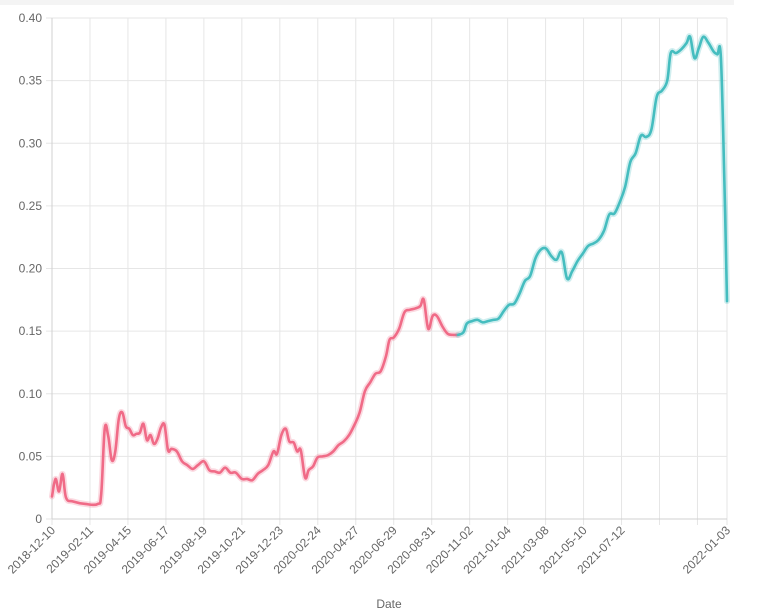 This screenshot has height=615, width=762. I want to click on y-tick-label: 0.35, so click(31, 81).